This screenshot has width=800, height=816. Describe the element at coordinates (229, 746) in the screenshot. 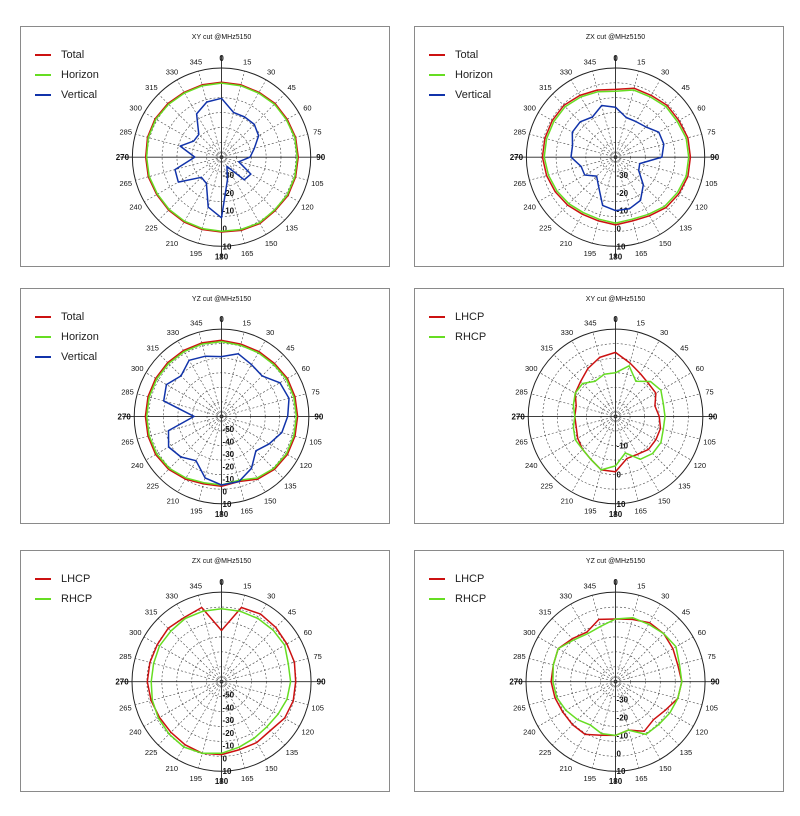

I see `radial-tick-label: -10` at that location.